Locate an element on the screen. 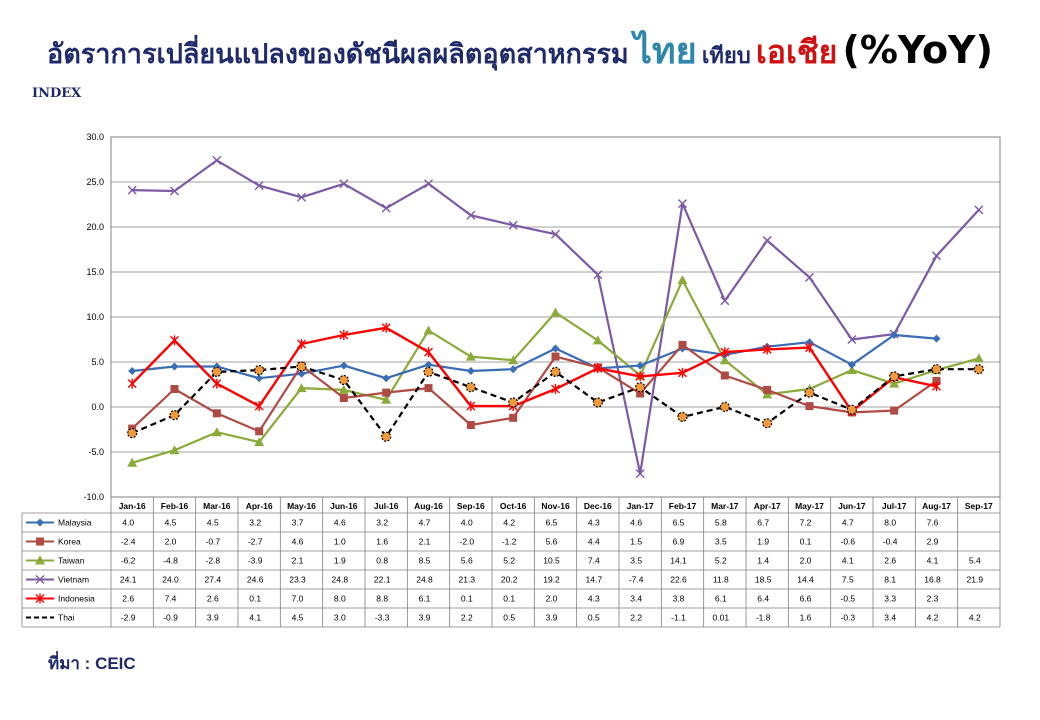  table-cell: 3.5 is located at coordinates (721, 542).